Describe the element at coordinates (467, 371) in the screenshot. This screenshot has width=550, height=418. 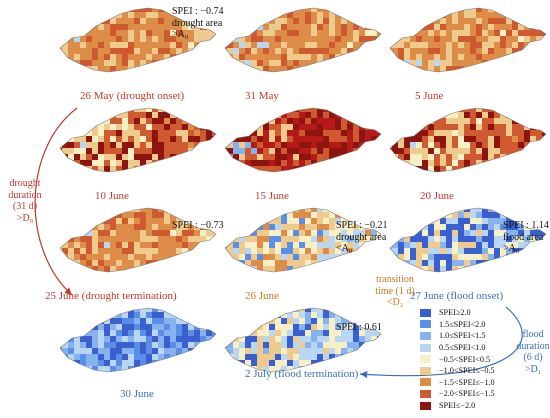
I see `legend-label: −1.0<SPEI≤−0.5` at that location.